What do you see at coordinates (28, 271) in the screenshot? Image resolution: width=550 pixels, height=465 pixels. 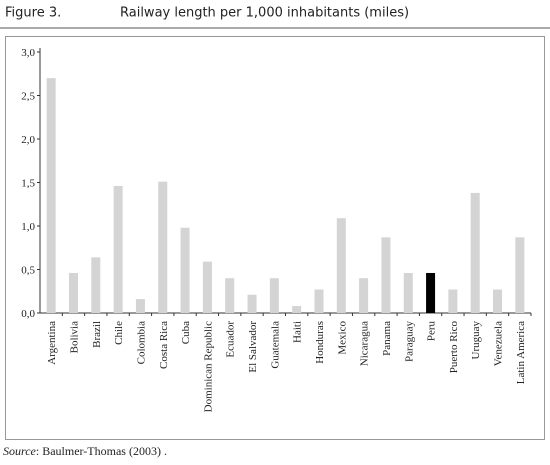 I see `y-tick-label: 0,5` at bounding box center [28, 271].